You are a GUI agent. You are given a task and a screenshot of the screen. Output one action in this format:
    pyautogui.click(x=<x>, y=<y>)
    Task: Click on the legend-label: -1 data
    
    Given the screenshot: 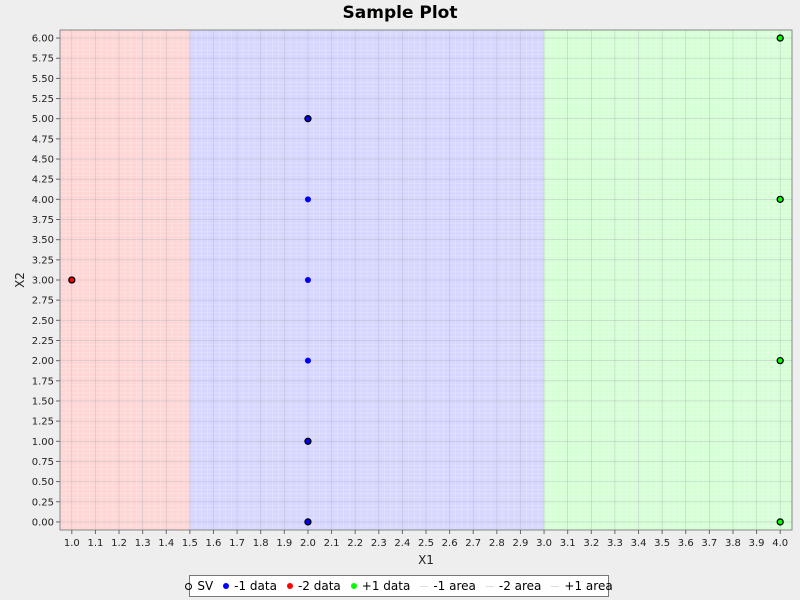 What is the action you would take?
    pyautogui.click(x=255, y=586)
    